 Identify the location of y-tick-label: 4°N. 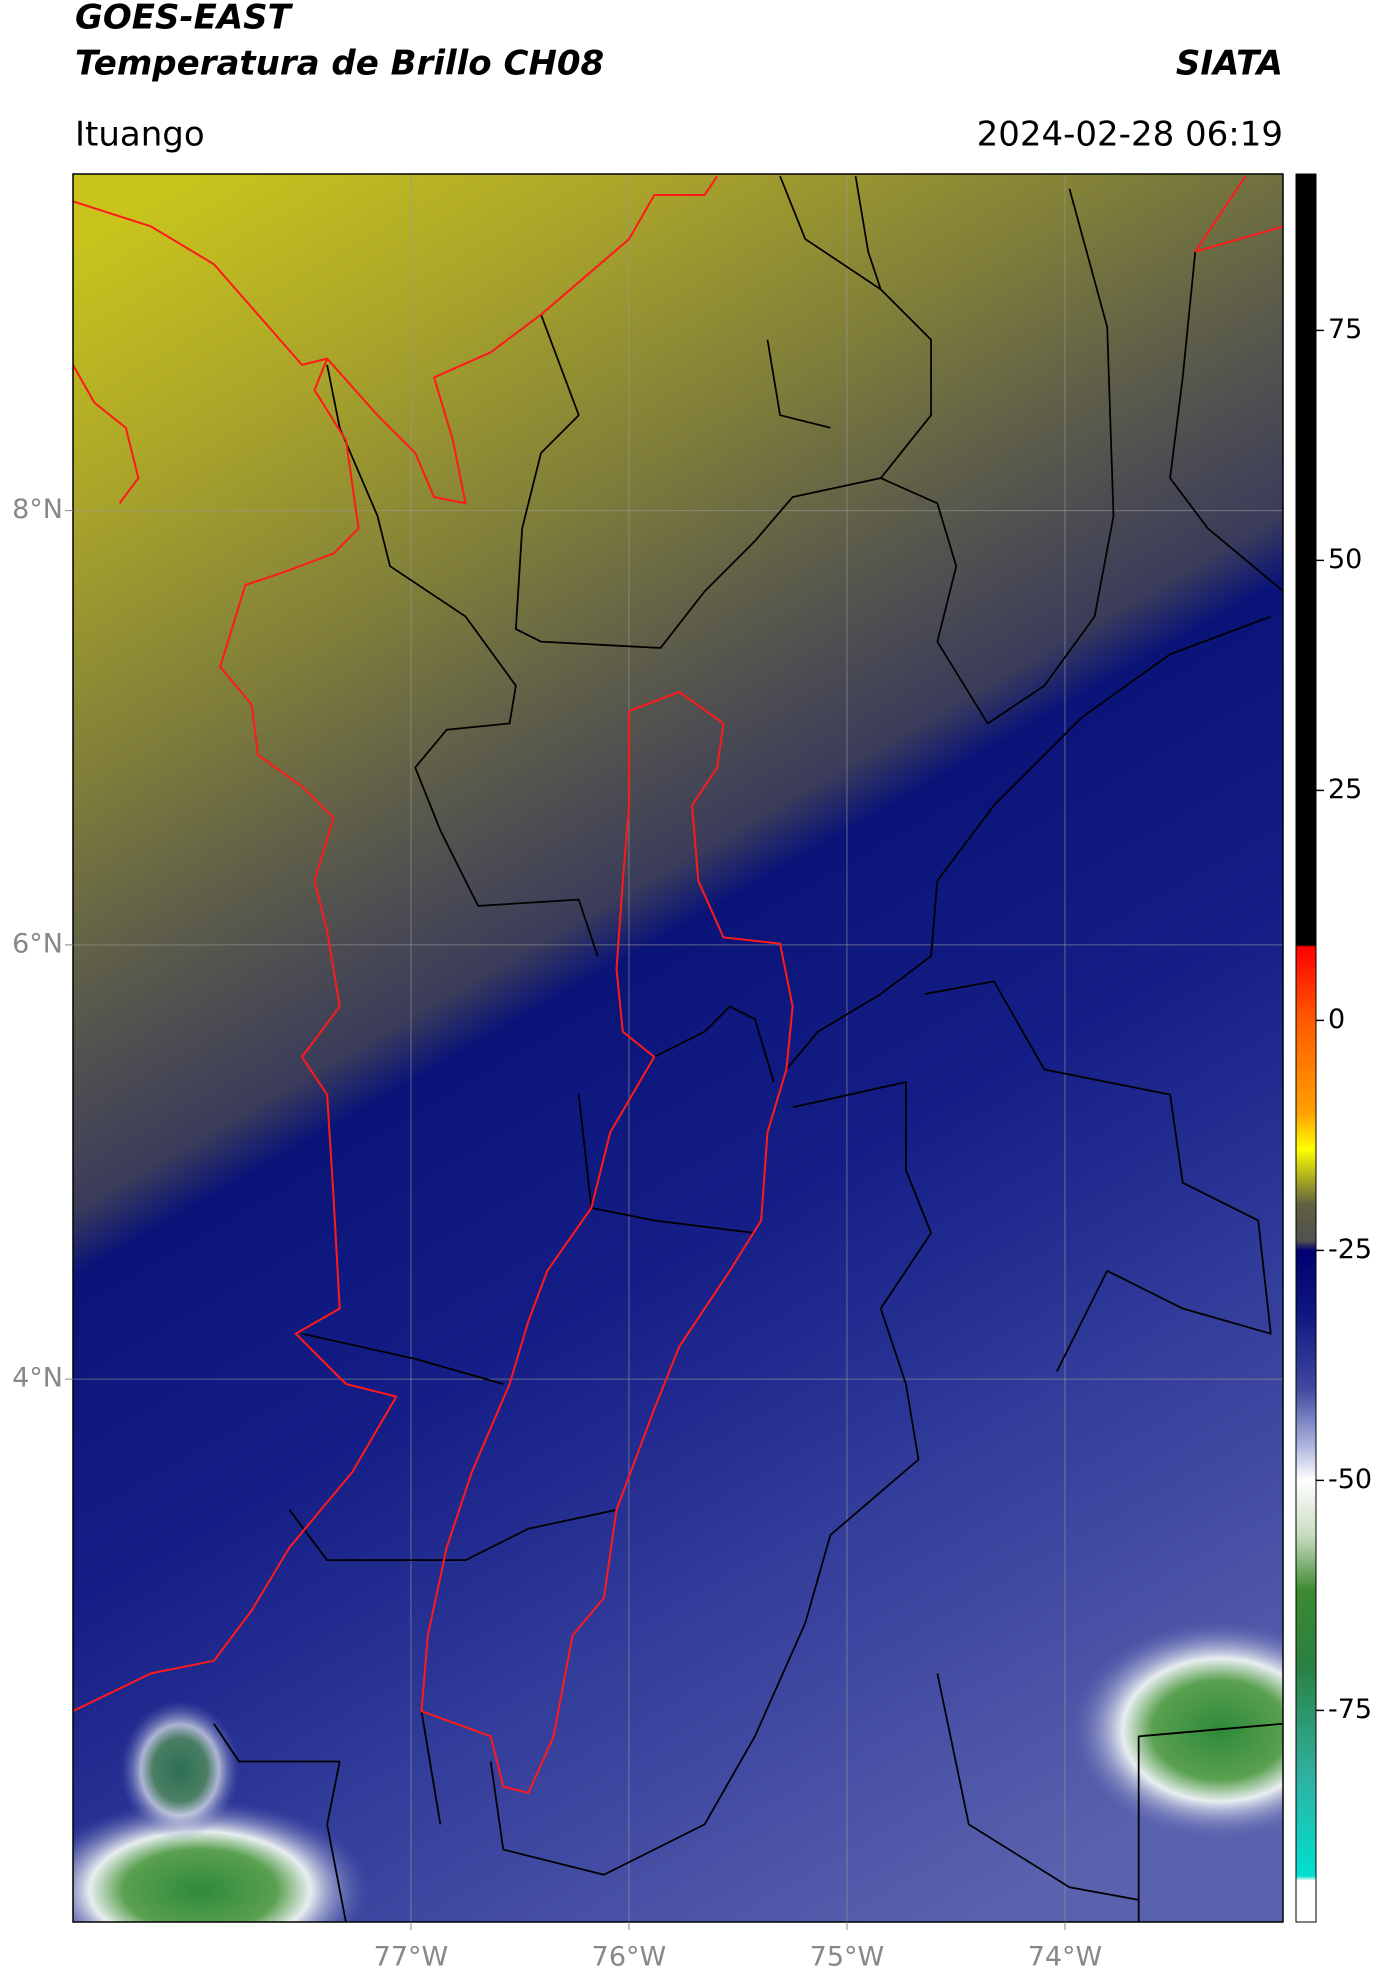
(37, 1378).